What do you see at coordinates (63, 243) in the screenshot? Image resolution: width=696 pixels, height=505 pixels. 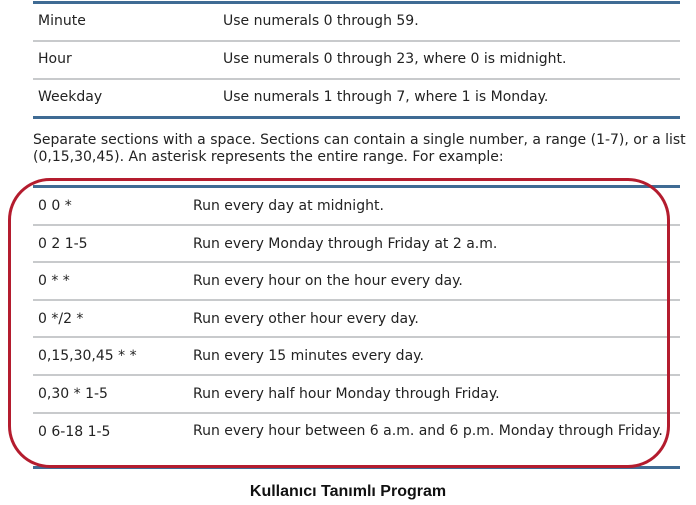 I see `cron-expression: 0 2 1-5` at bounding box center [63, 243].